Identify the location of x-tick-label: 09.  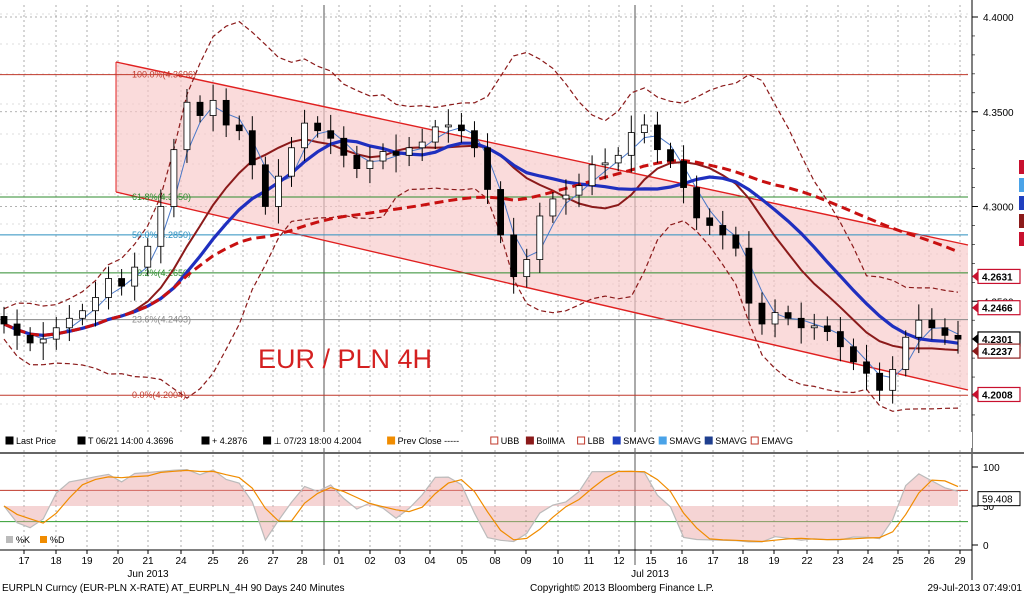
(526, 561).